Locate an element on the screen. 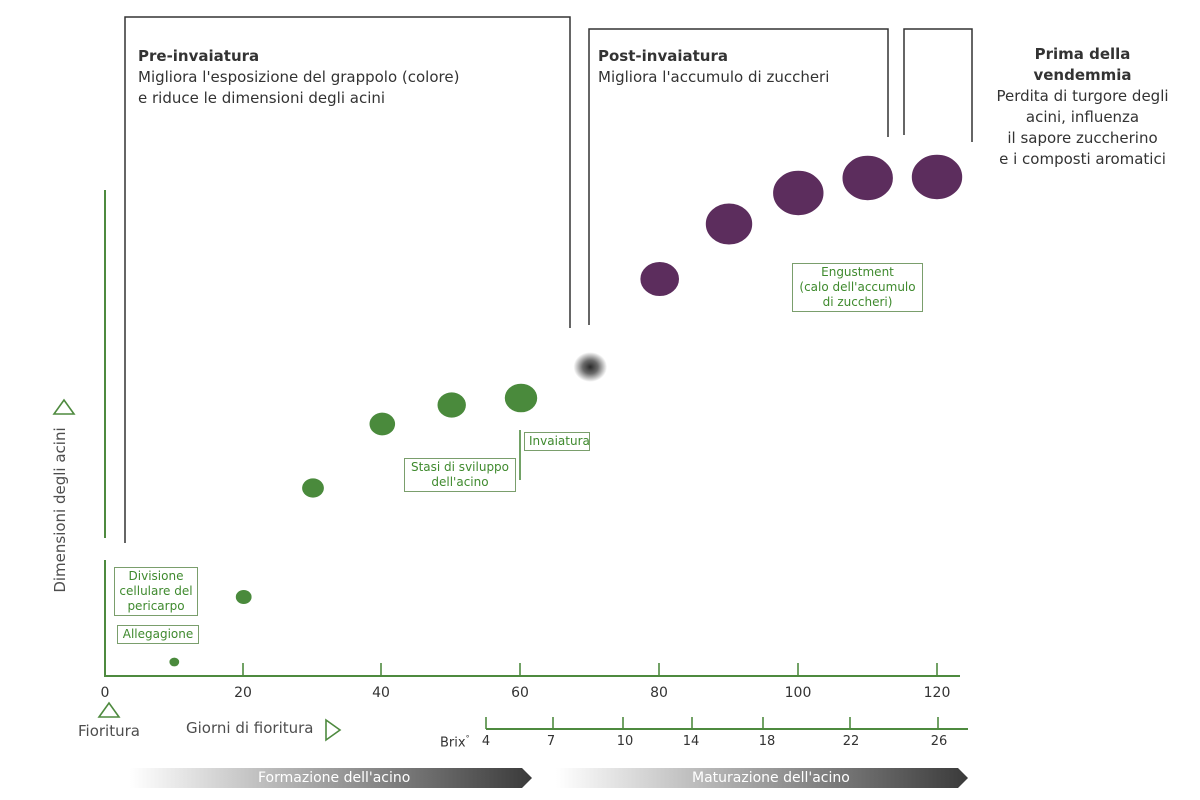 This screenshot has width=1200, height=800. allegagione-annotation: Allegagione is located at coordinates (158, 634).